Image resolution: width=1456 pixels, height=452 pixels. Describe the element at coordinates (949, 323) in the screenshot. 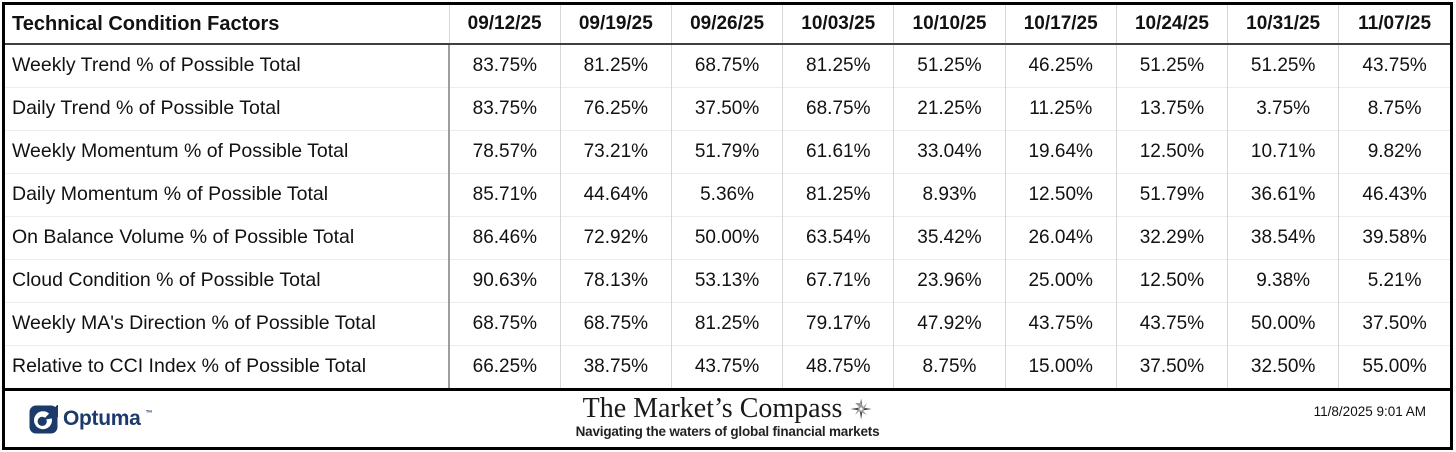

I see `value-cell: 47.92%` at that location.